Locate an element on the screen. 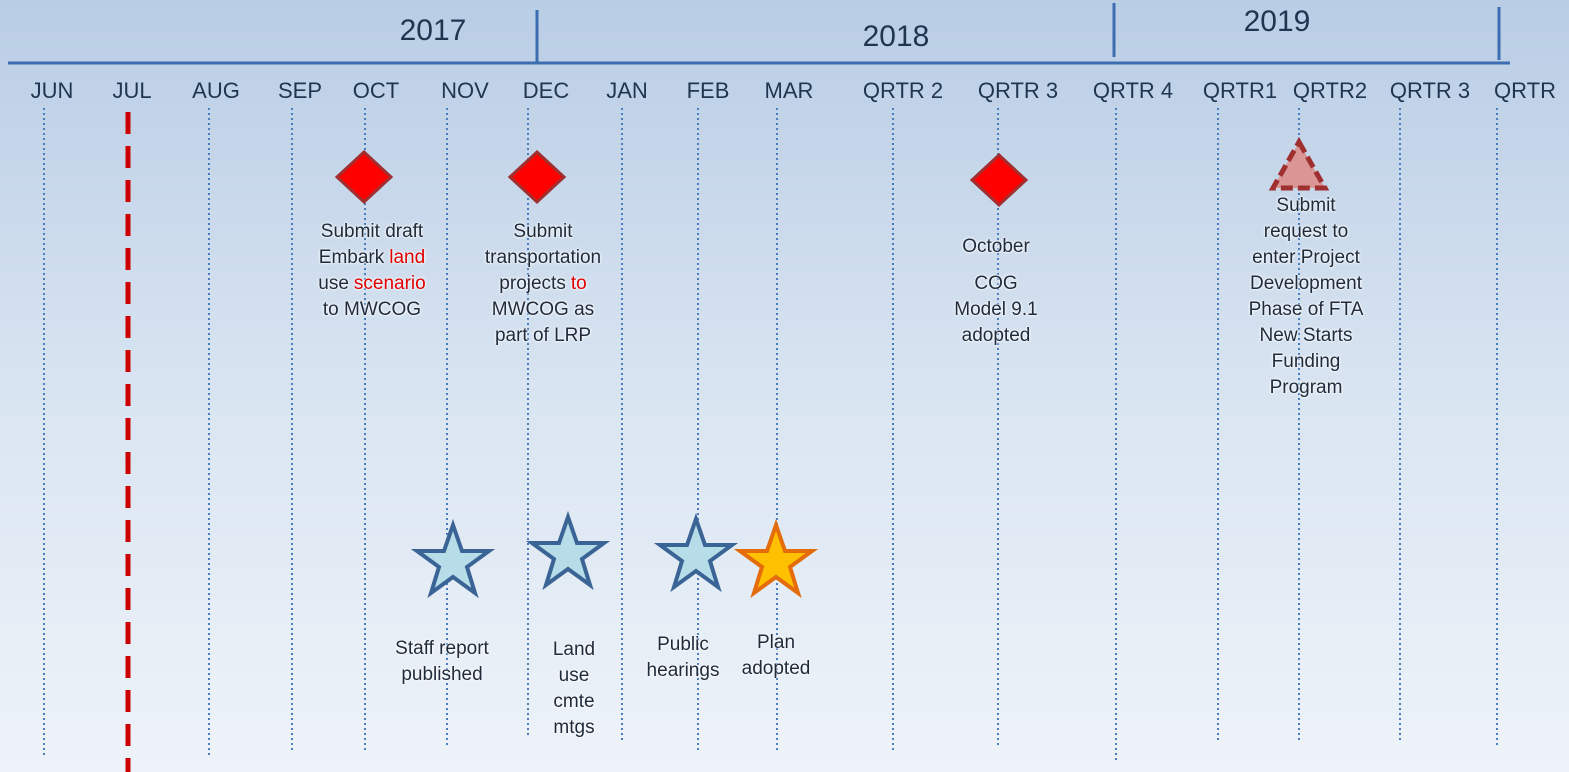 Image resolution: width=1569 pixels, height=772 pixels. label-text: cmte is located at coordinates (574, 701).